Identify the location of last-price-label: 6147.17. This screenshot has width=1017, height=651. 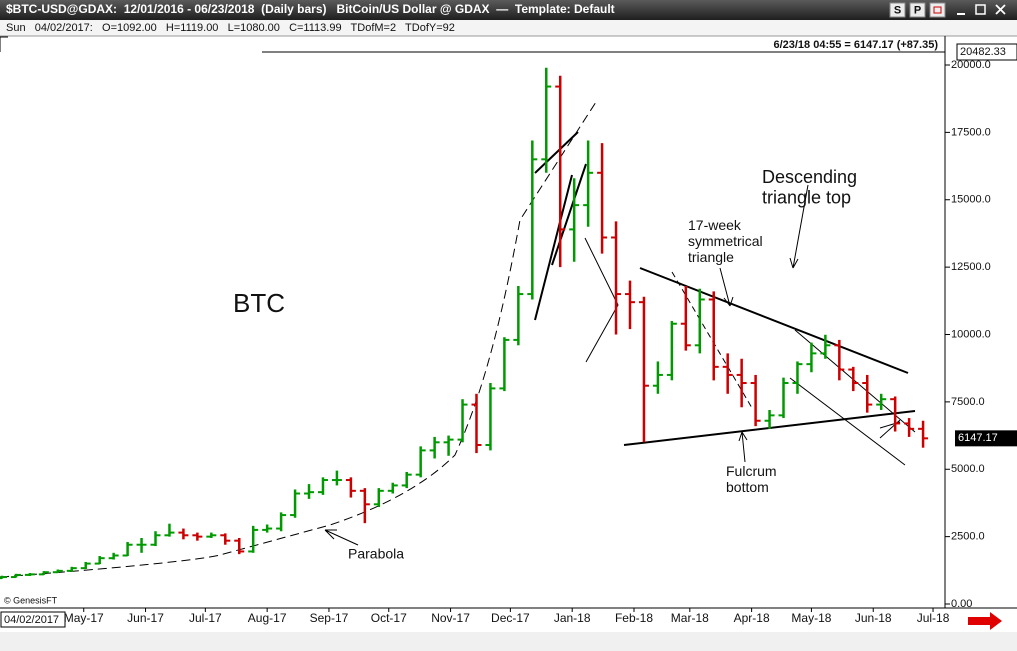
(978, 438).